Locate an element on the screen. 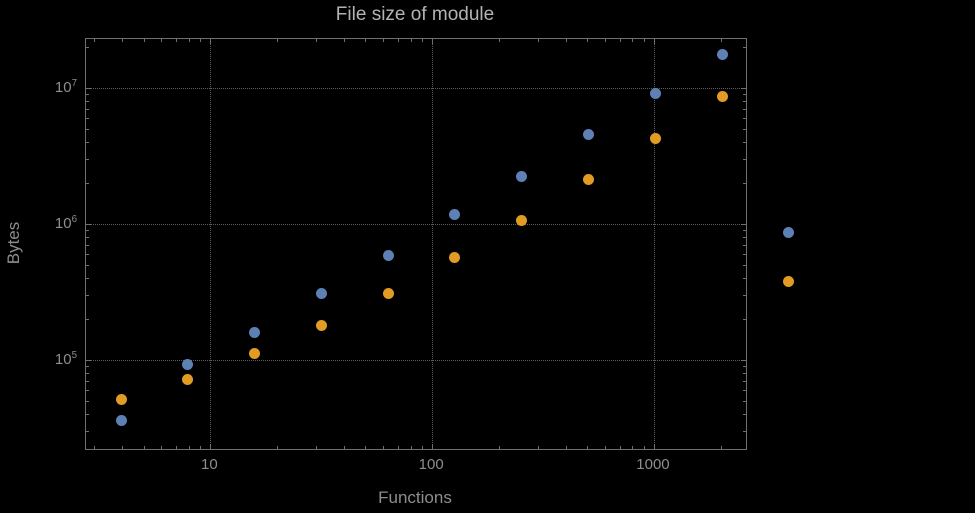 This screenshot has width=975, height=513. y-tick-label: 10⁵ is located at coordinates (65, 358).